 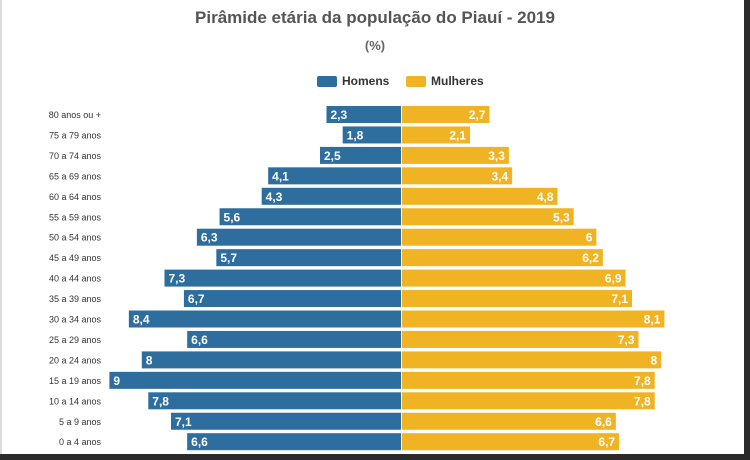 I want to click on data-label-homens: 5,7, so click(x=228, y=258).